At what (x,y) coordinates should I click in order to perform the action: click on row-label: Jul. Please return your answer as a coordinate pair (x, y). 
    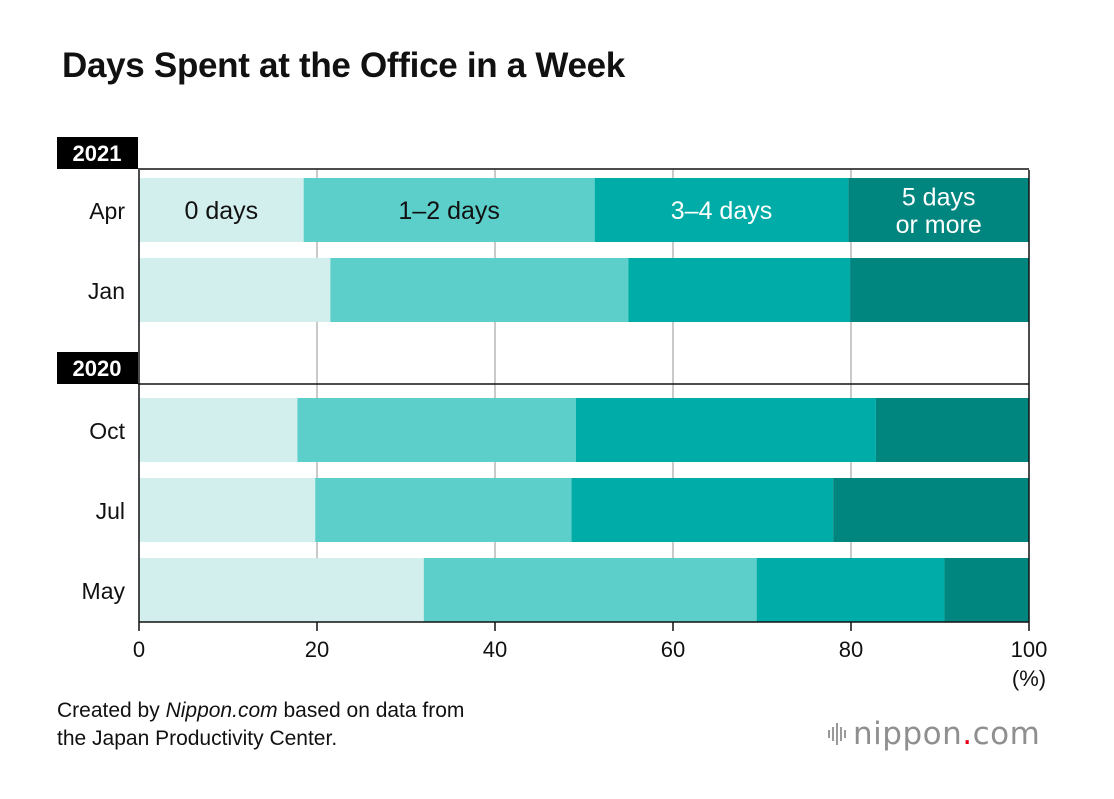
    Looking at the image, I should click on (110, 511).